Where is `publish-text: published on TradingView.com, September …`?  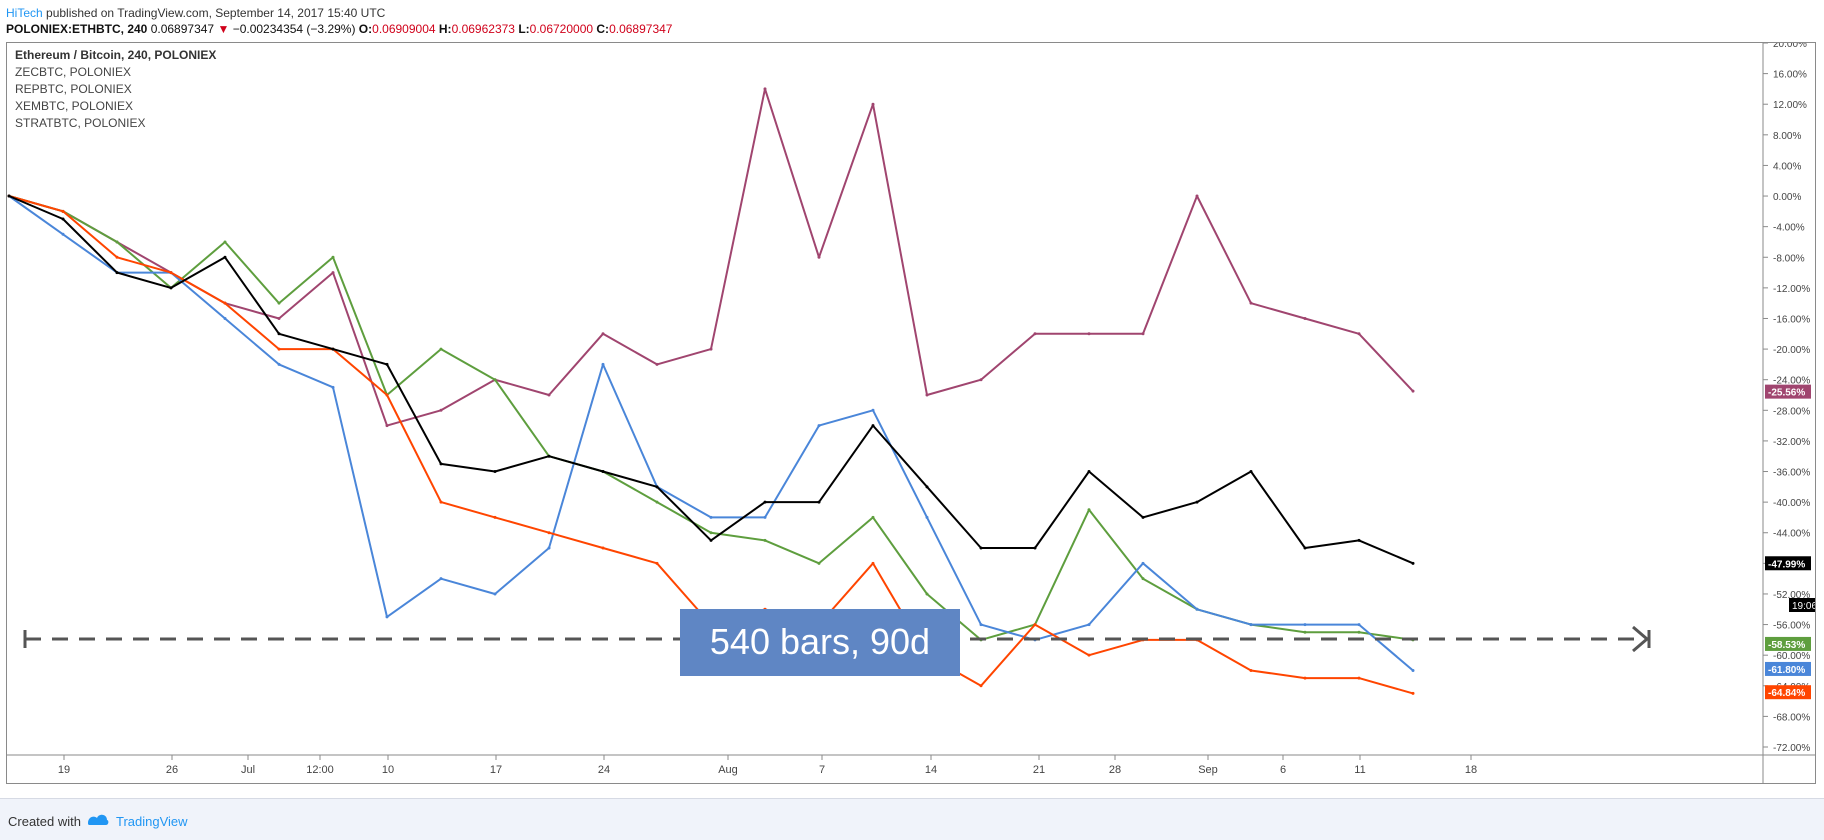
publish-text: published on TradingView.com, September … is located at coordinates (214, 13).